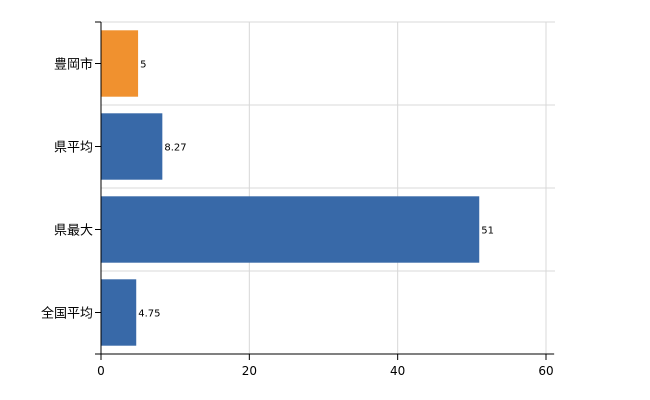 The width and height of the screenshot is (650, 400). I want to click on category-label-2: 県平均, so click(73, 148).